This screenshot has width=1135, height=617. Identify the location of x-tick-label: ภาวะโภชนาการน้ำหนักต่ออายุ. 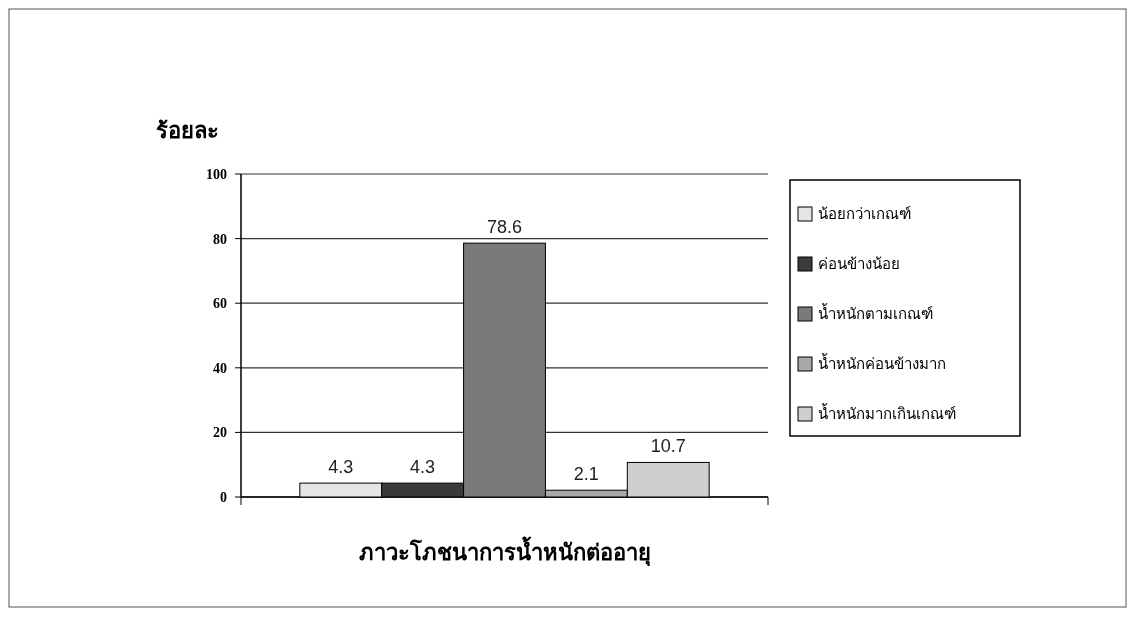
(504, 551).